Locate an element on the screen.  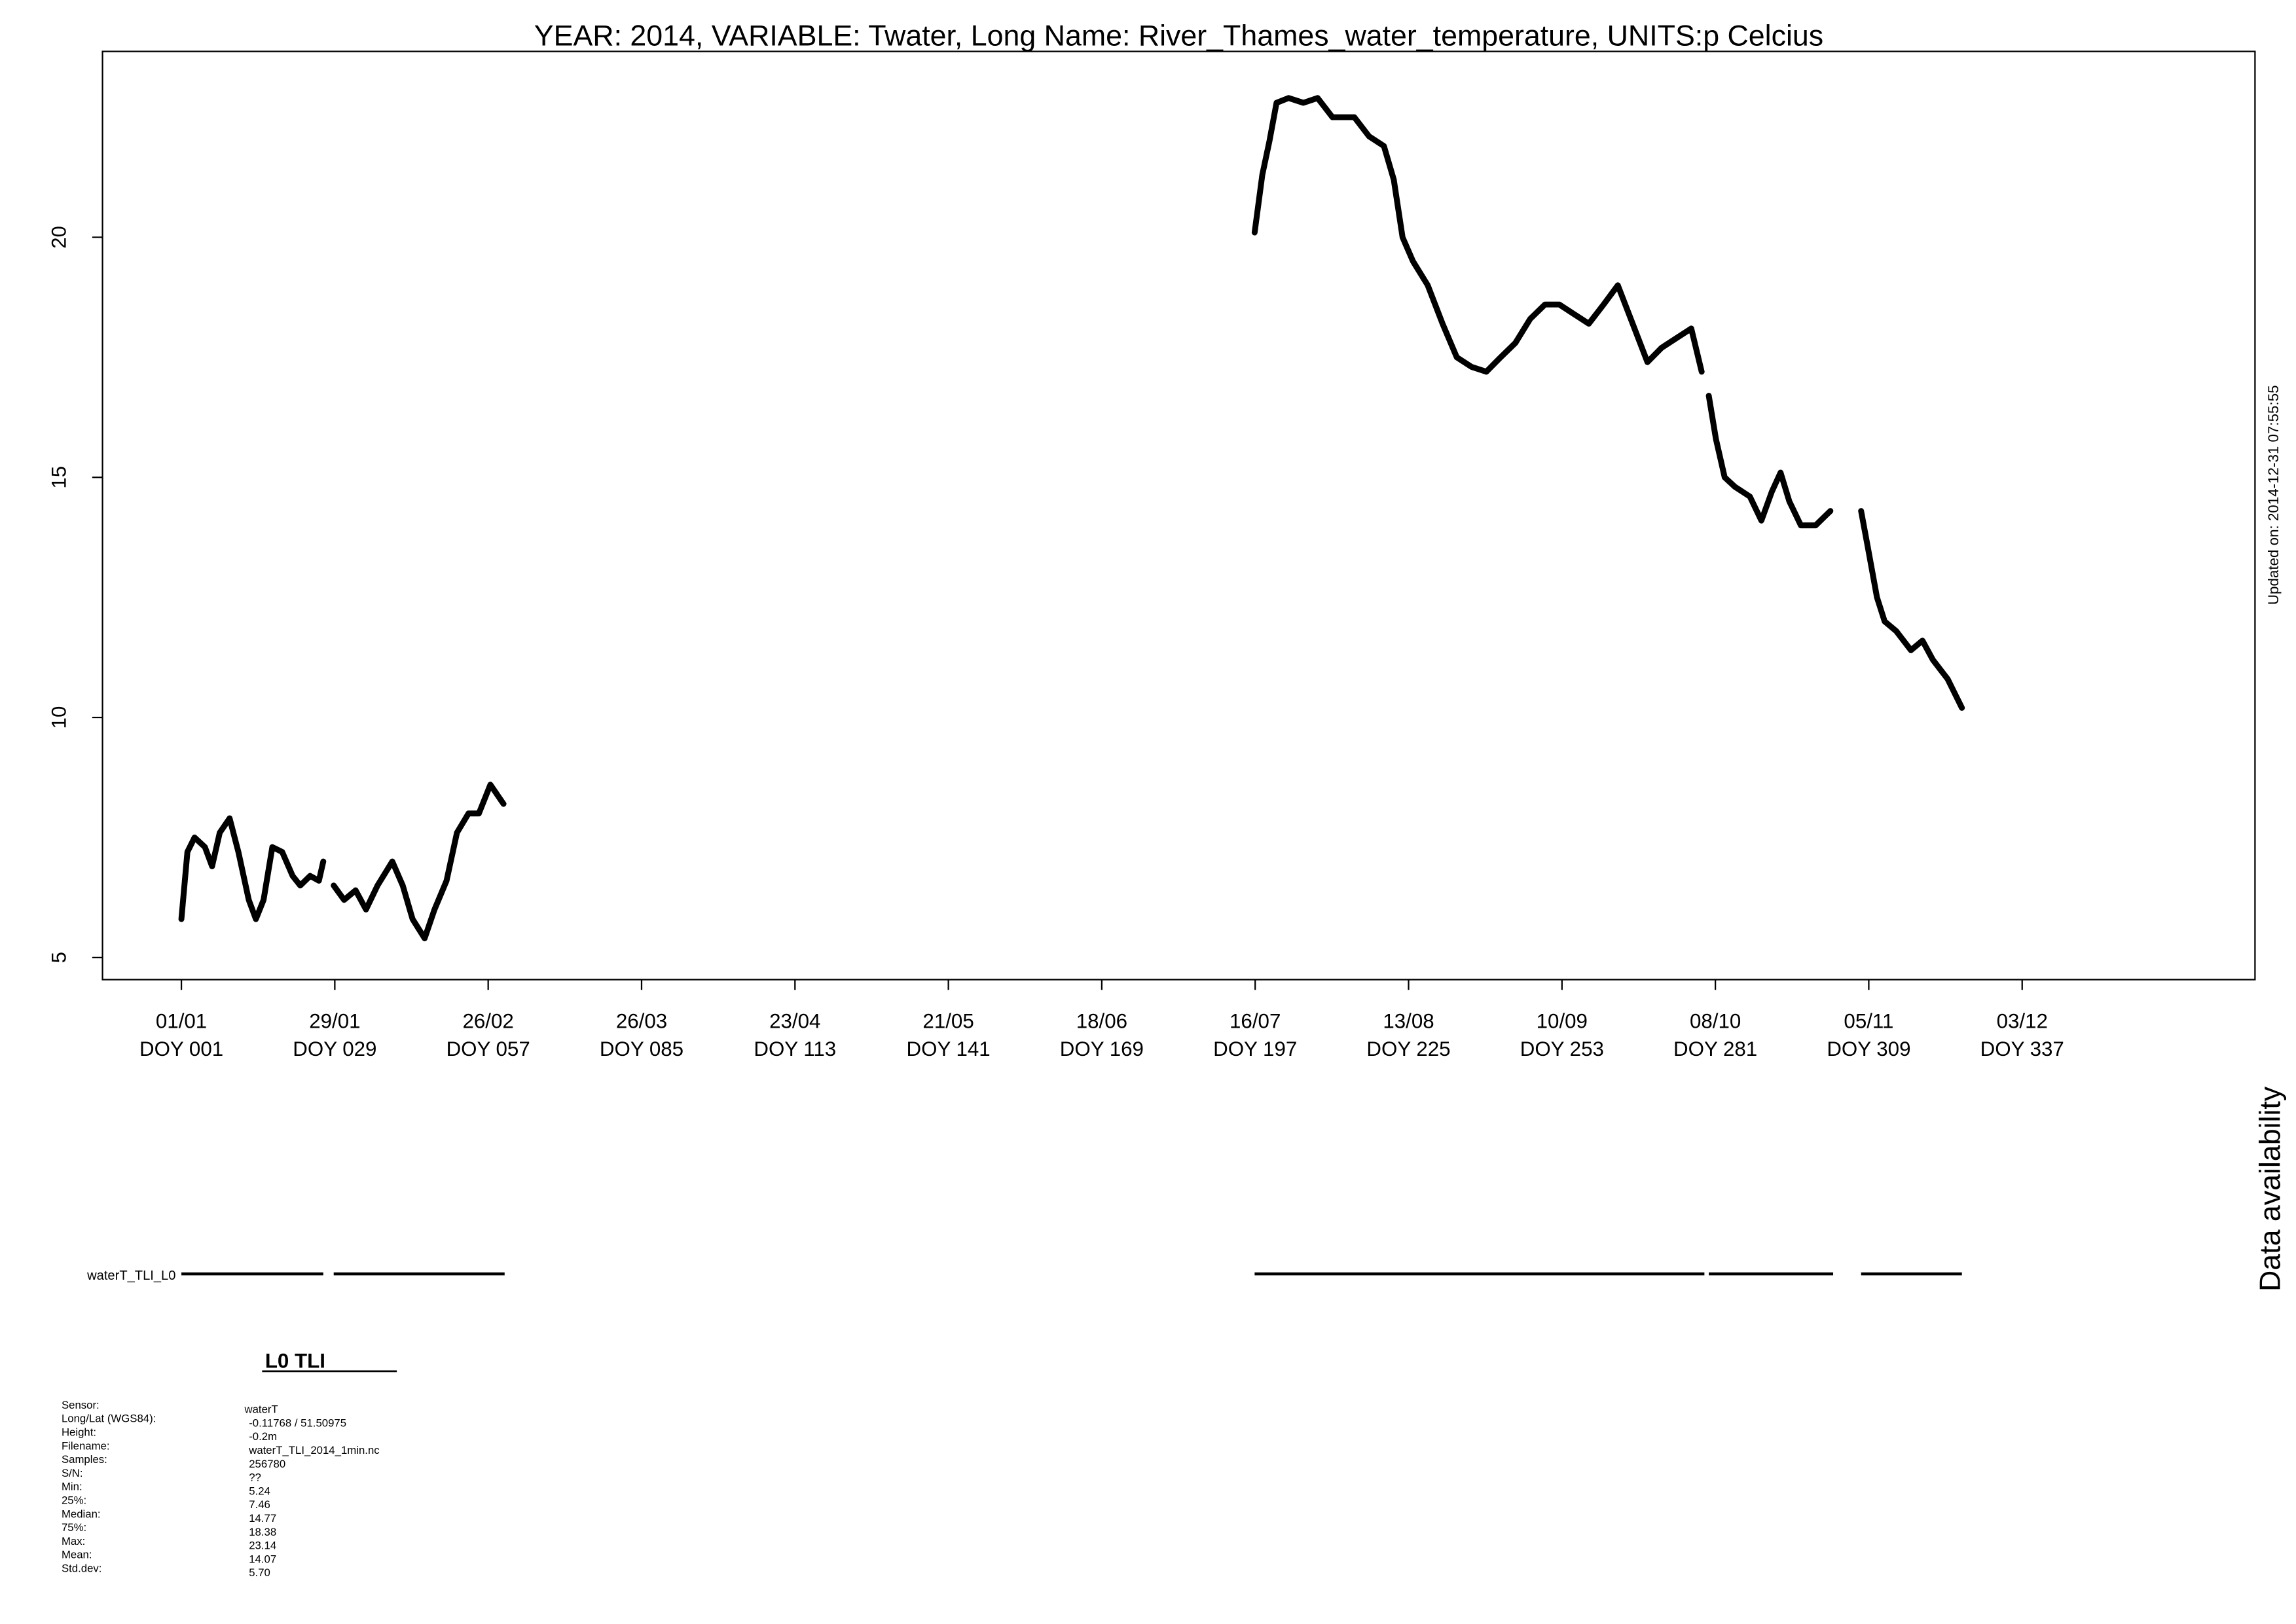
x-tick-doy-label: DOY 197 is located at coordinates (1255, 1049).